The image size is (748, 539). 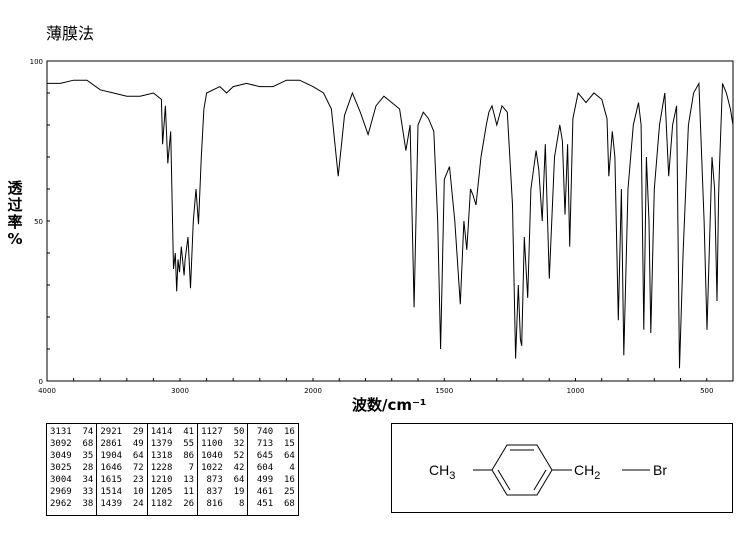 I want to click on peak-entry: 1210 13, so click(x=172, y=480).